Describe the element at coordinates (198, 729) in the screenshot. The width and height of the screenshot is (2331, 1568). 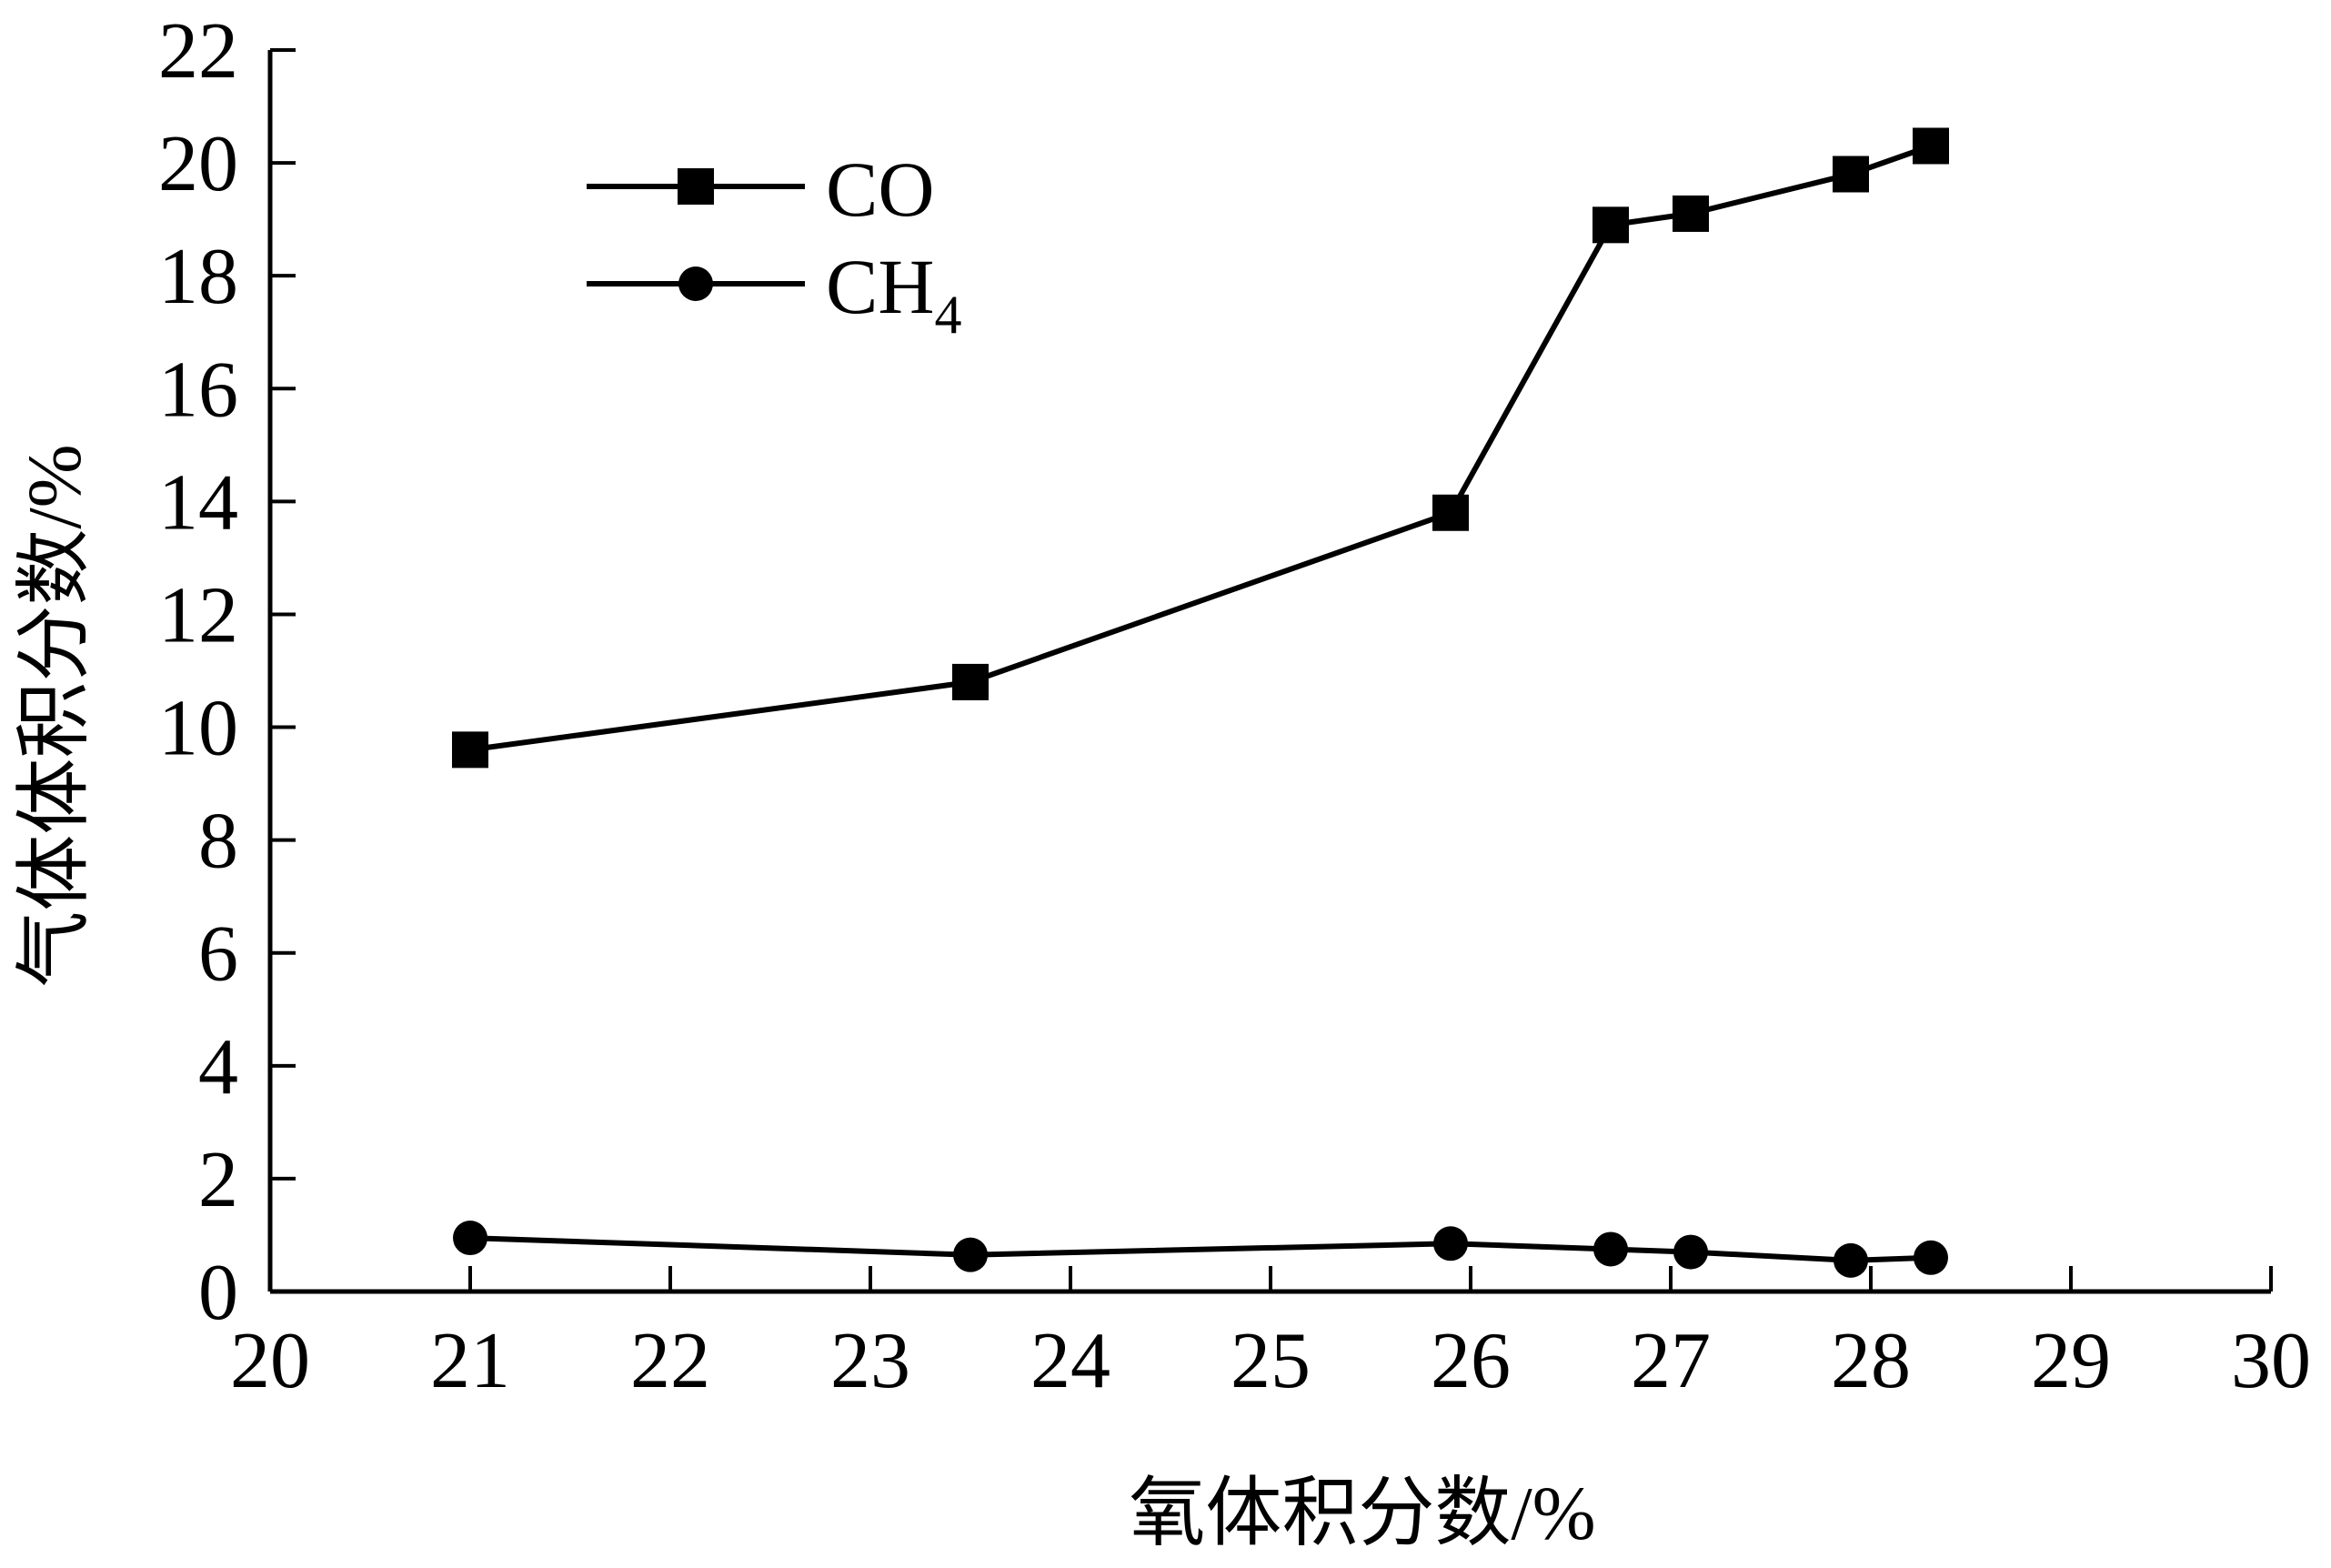
I see `y-tick-label: 10` at that location.